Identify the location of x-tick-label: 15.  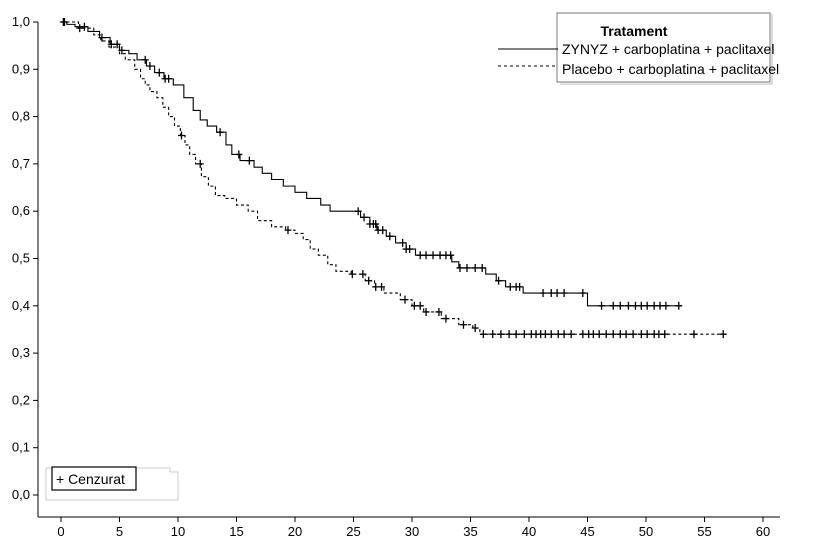
(236, 531).